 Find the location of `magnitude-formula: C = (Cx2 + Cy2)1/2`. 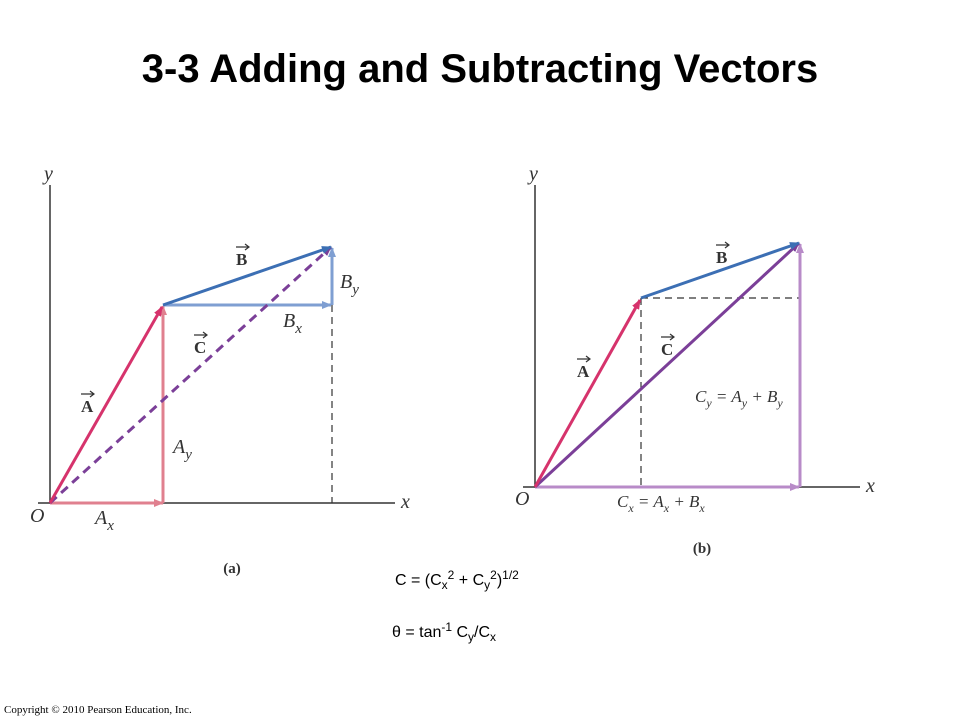

magnitude-formula: C = (Cx2 + Cy2)1/2 is located at coordinates (457, 580).